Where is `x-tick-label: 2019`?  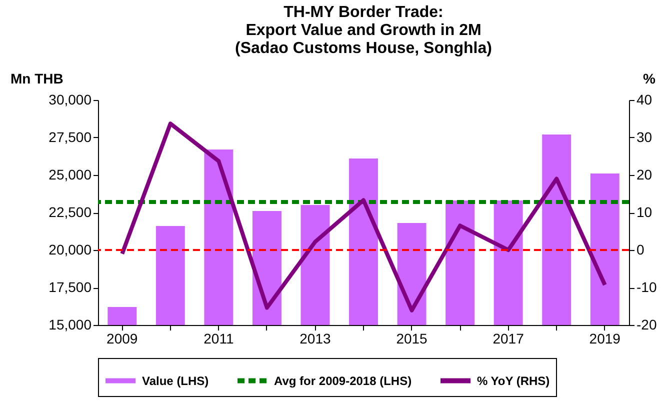 x-tick-label: 2019 is located at coordinates (605, 338).